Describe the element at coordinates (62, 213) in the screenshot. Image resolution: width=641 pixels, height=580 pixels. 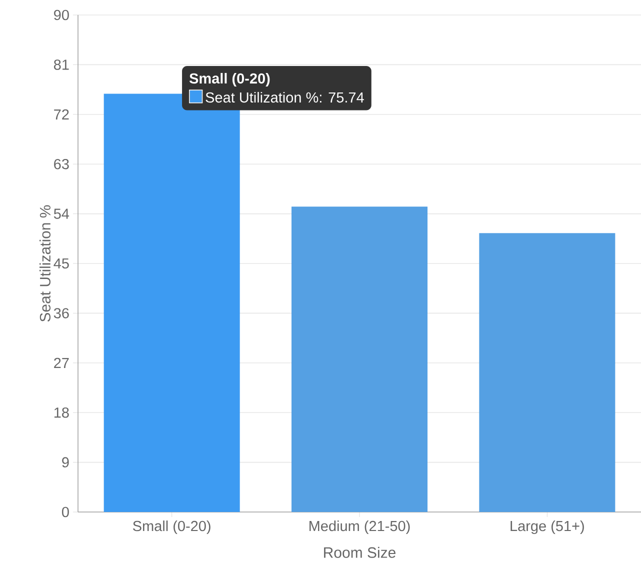
I see `y-tick-label: 54` at that location.